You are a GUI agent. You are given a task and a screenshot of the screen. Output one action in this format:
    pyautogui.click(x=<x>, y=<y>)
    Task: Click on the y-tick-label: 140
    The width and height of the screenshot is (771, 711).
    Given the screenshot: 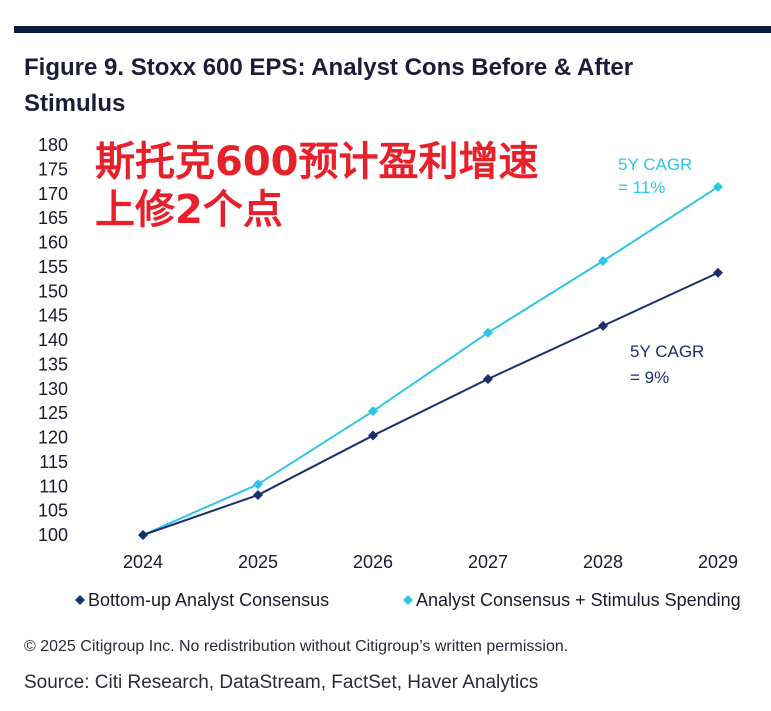 What is the action you would take?
    pyautogui.click(x=53, y=340)
    